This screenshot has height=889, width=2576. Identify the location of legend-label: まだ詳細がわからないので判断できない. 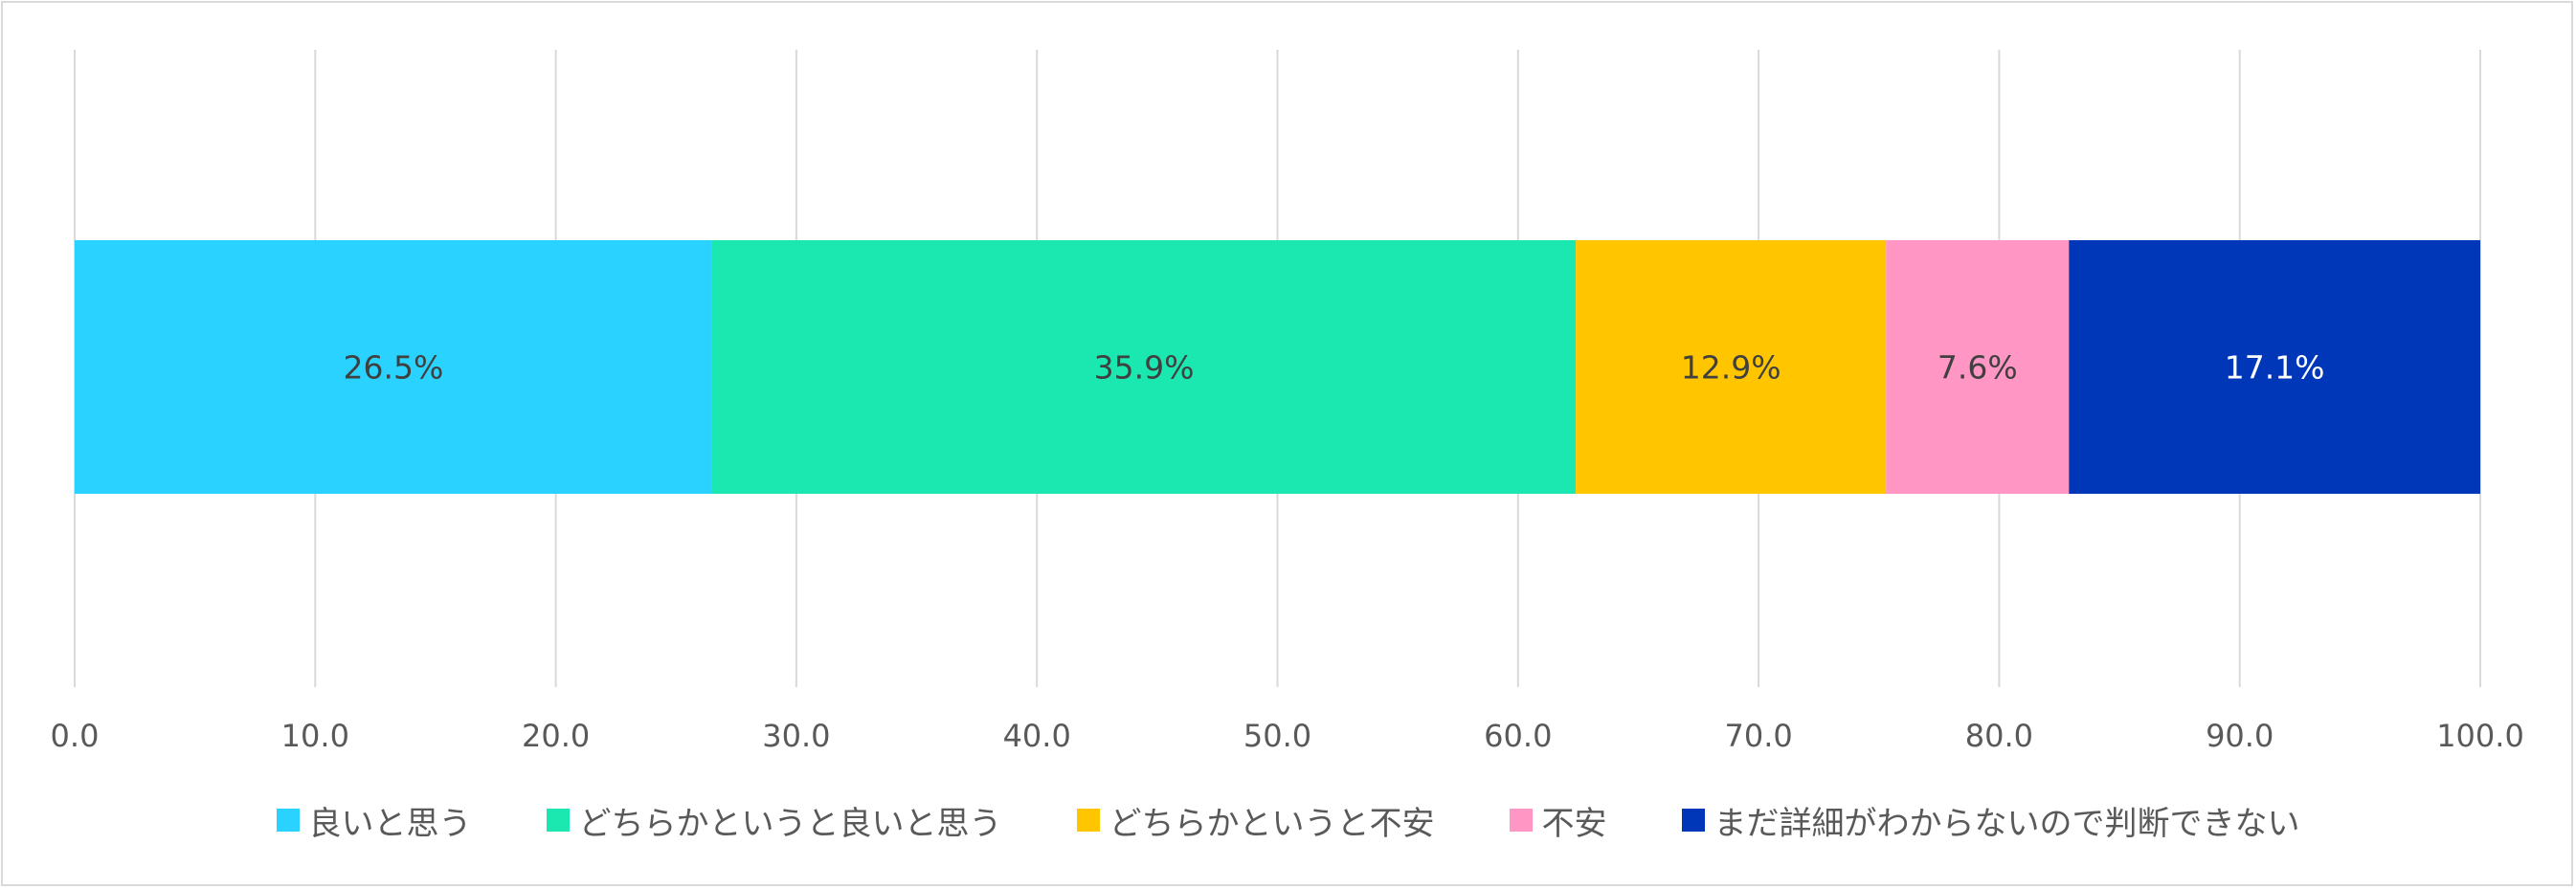
(2007, 823).